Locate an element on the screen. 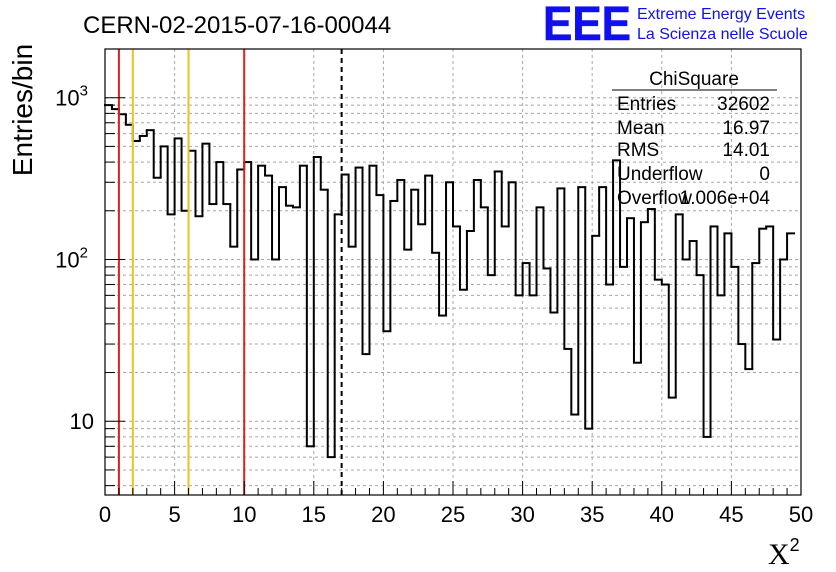  stats-value-entries: 32602 is located at coordinates (743, 104).